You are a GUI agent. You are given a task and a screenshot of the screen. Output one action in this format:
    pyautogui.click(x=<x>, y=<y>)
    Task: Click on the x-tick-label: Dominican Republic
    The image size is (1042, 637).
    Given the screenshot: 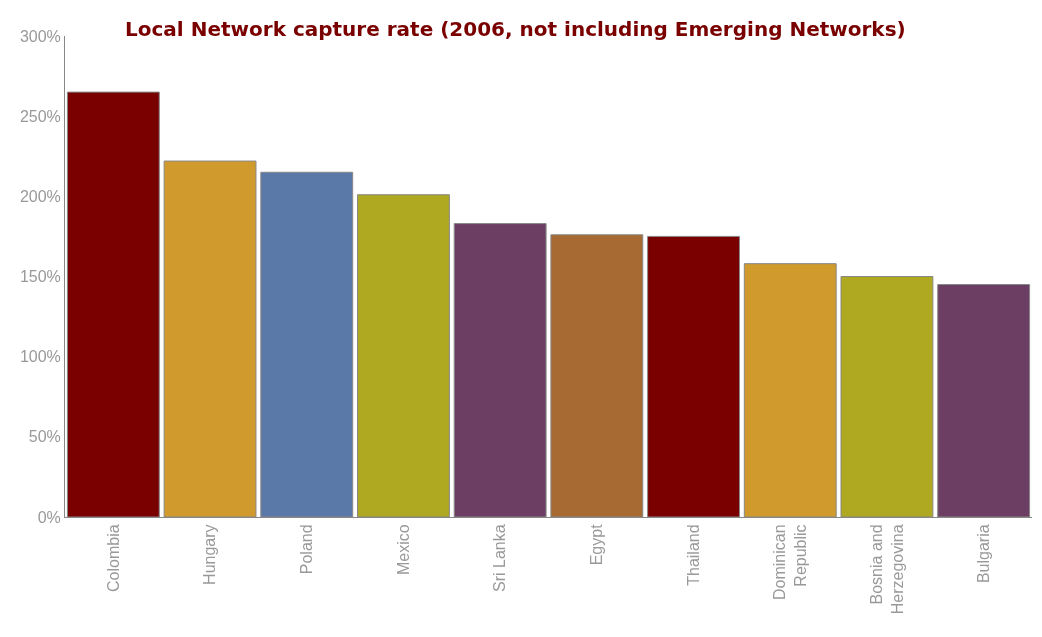 What is the action you would take?
    pyautogui.click(x=790, y=562)
    